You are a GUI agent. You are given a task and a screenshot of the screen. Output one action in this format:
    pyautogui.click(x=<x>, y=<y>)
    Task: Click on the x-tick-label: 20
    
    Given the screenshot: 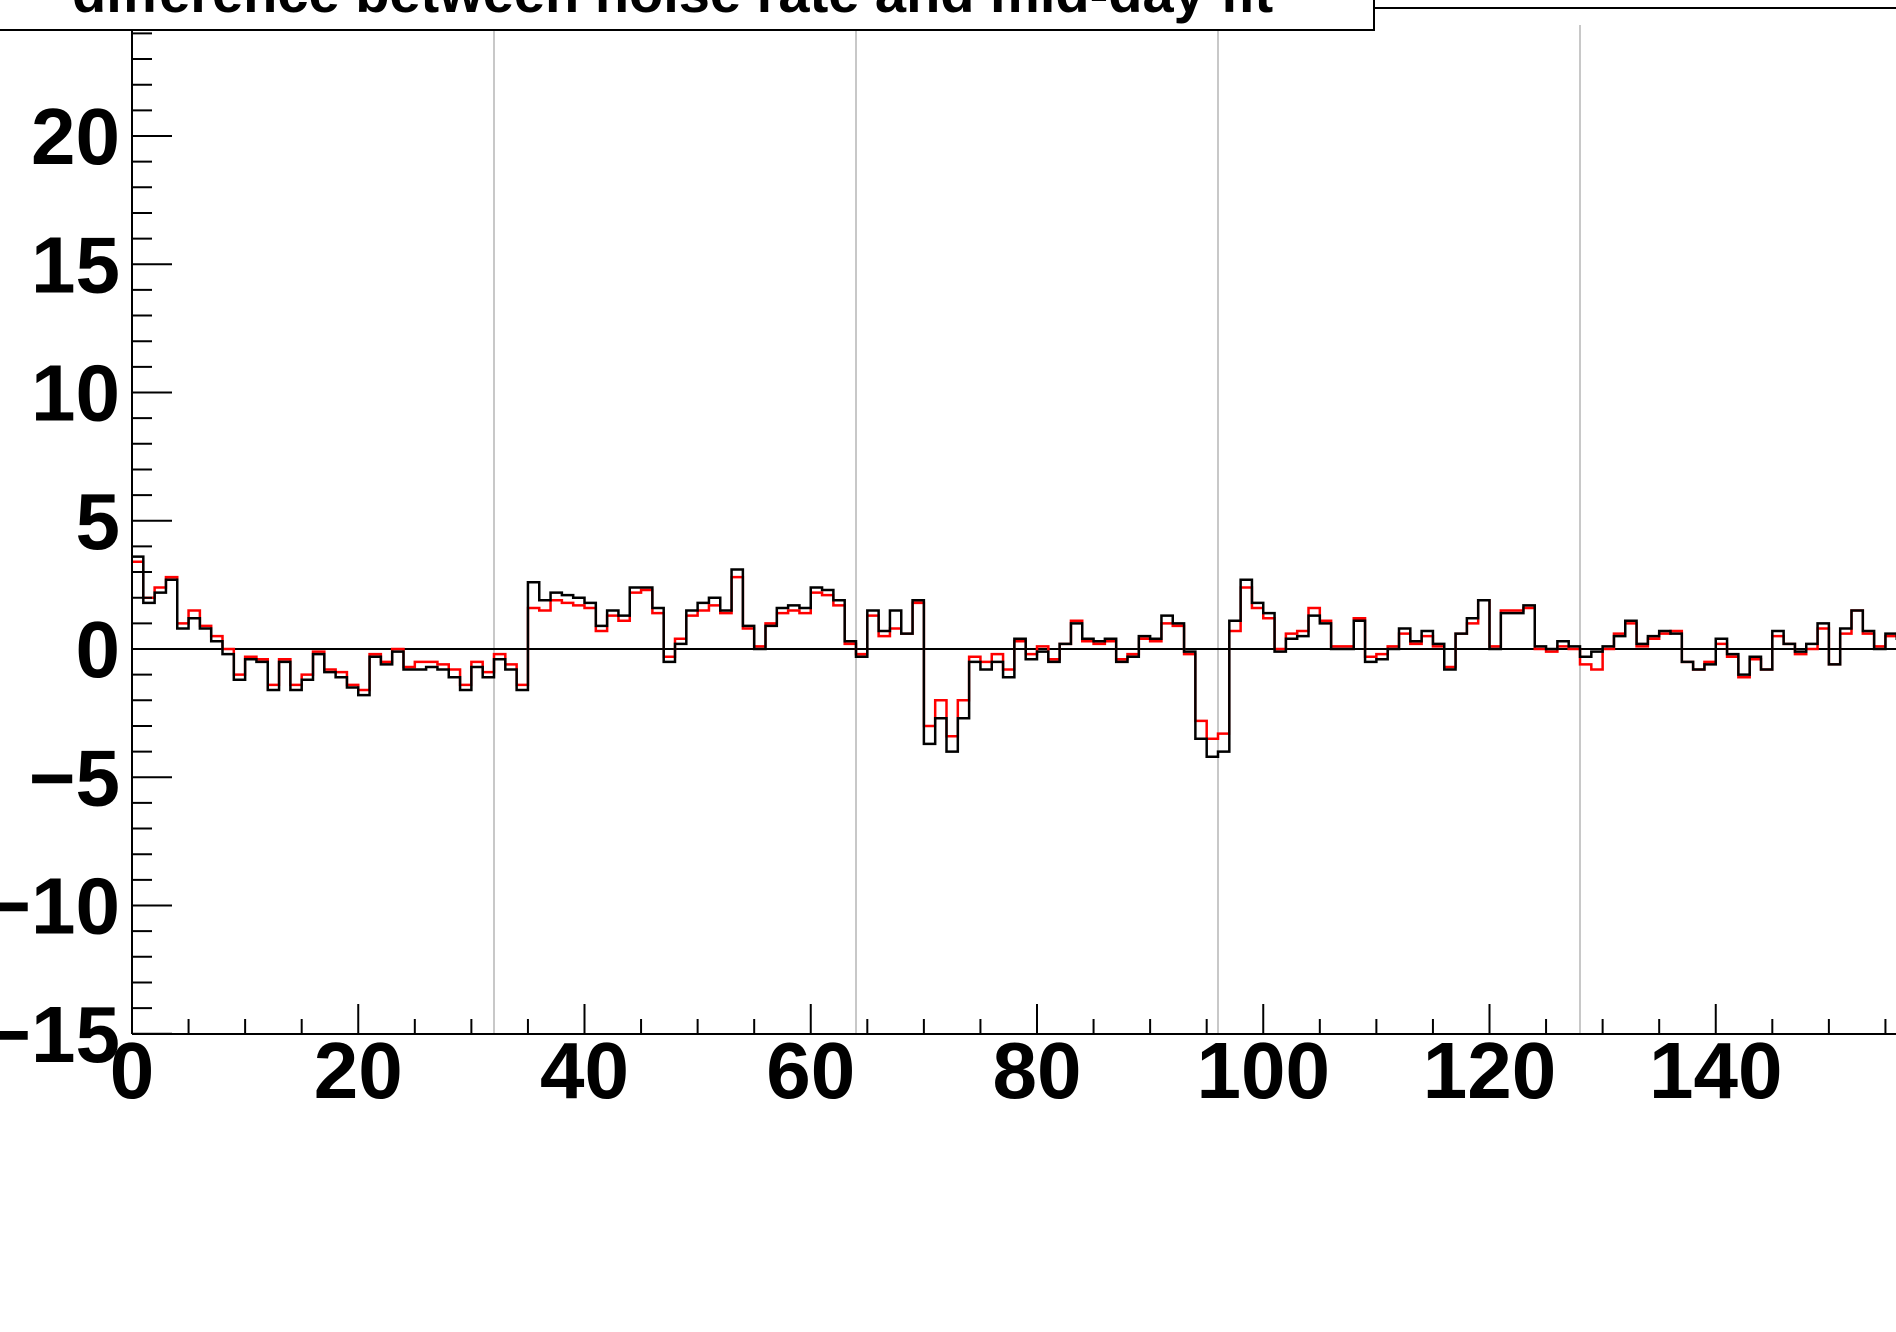 What is the action you would take?
    pyautogui.click(x=358, y=1070)
    